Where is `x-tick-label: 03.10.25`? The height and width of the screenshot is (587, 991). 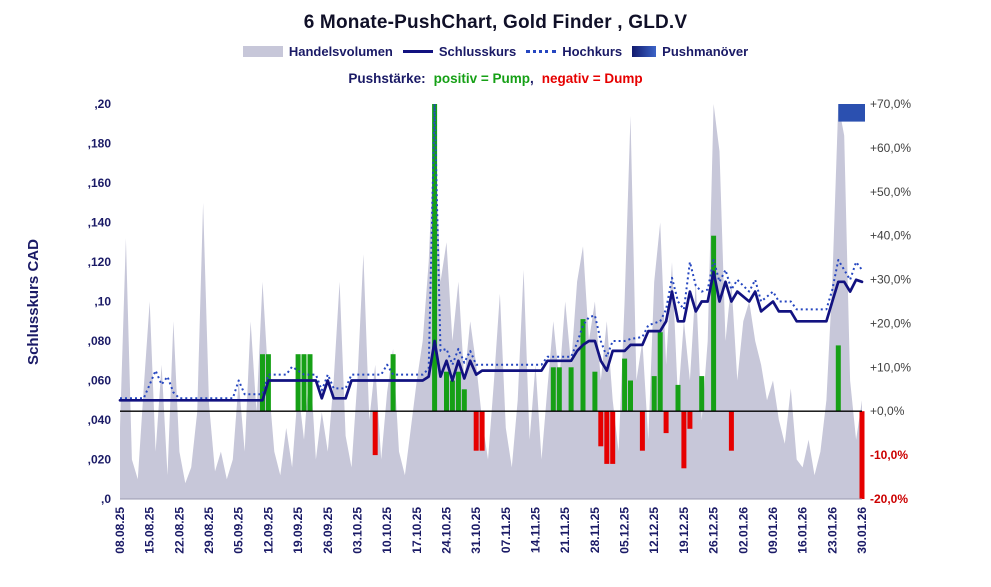 x-tick-label: 03.10.25 is located at coordinates (357, 530).